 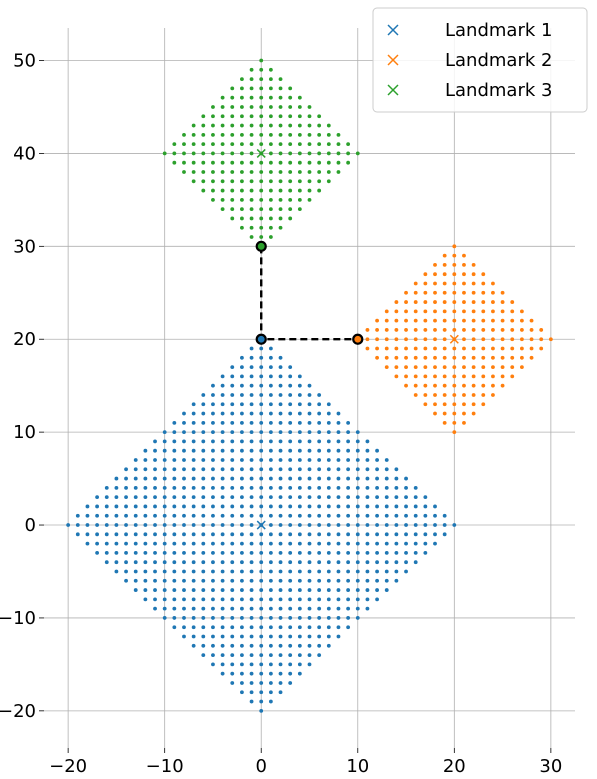 I want to click on x-marker-stroke, so click(x=393, y=60).